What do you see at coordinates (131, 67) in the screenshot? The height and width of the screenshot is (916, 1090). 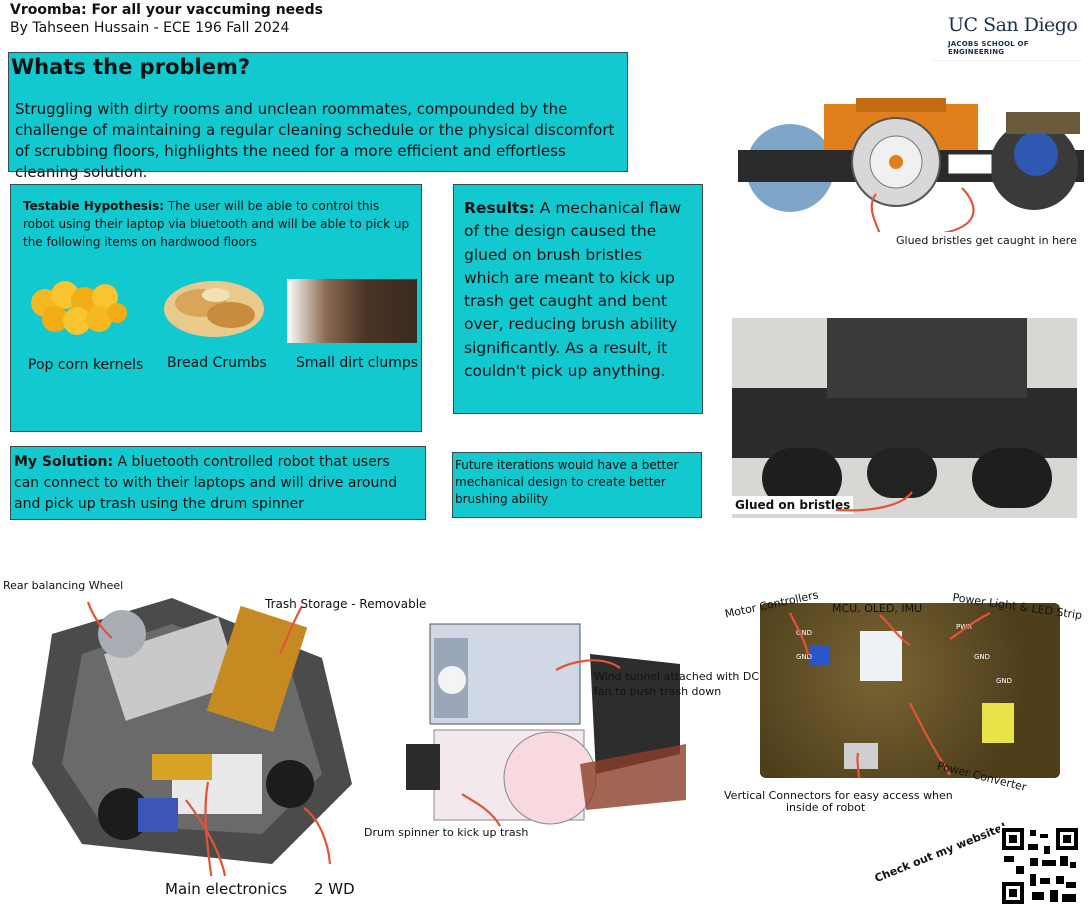 I see `problem-title: Whats the problem?` at bounding box center [131, 67].